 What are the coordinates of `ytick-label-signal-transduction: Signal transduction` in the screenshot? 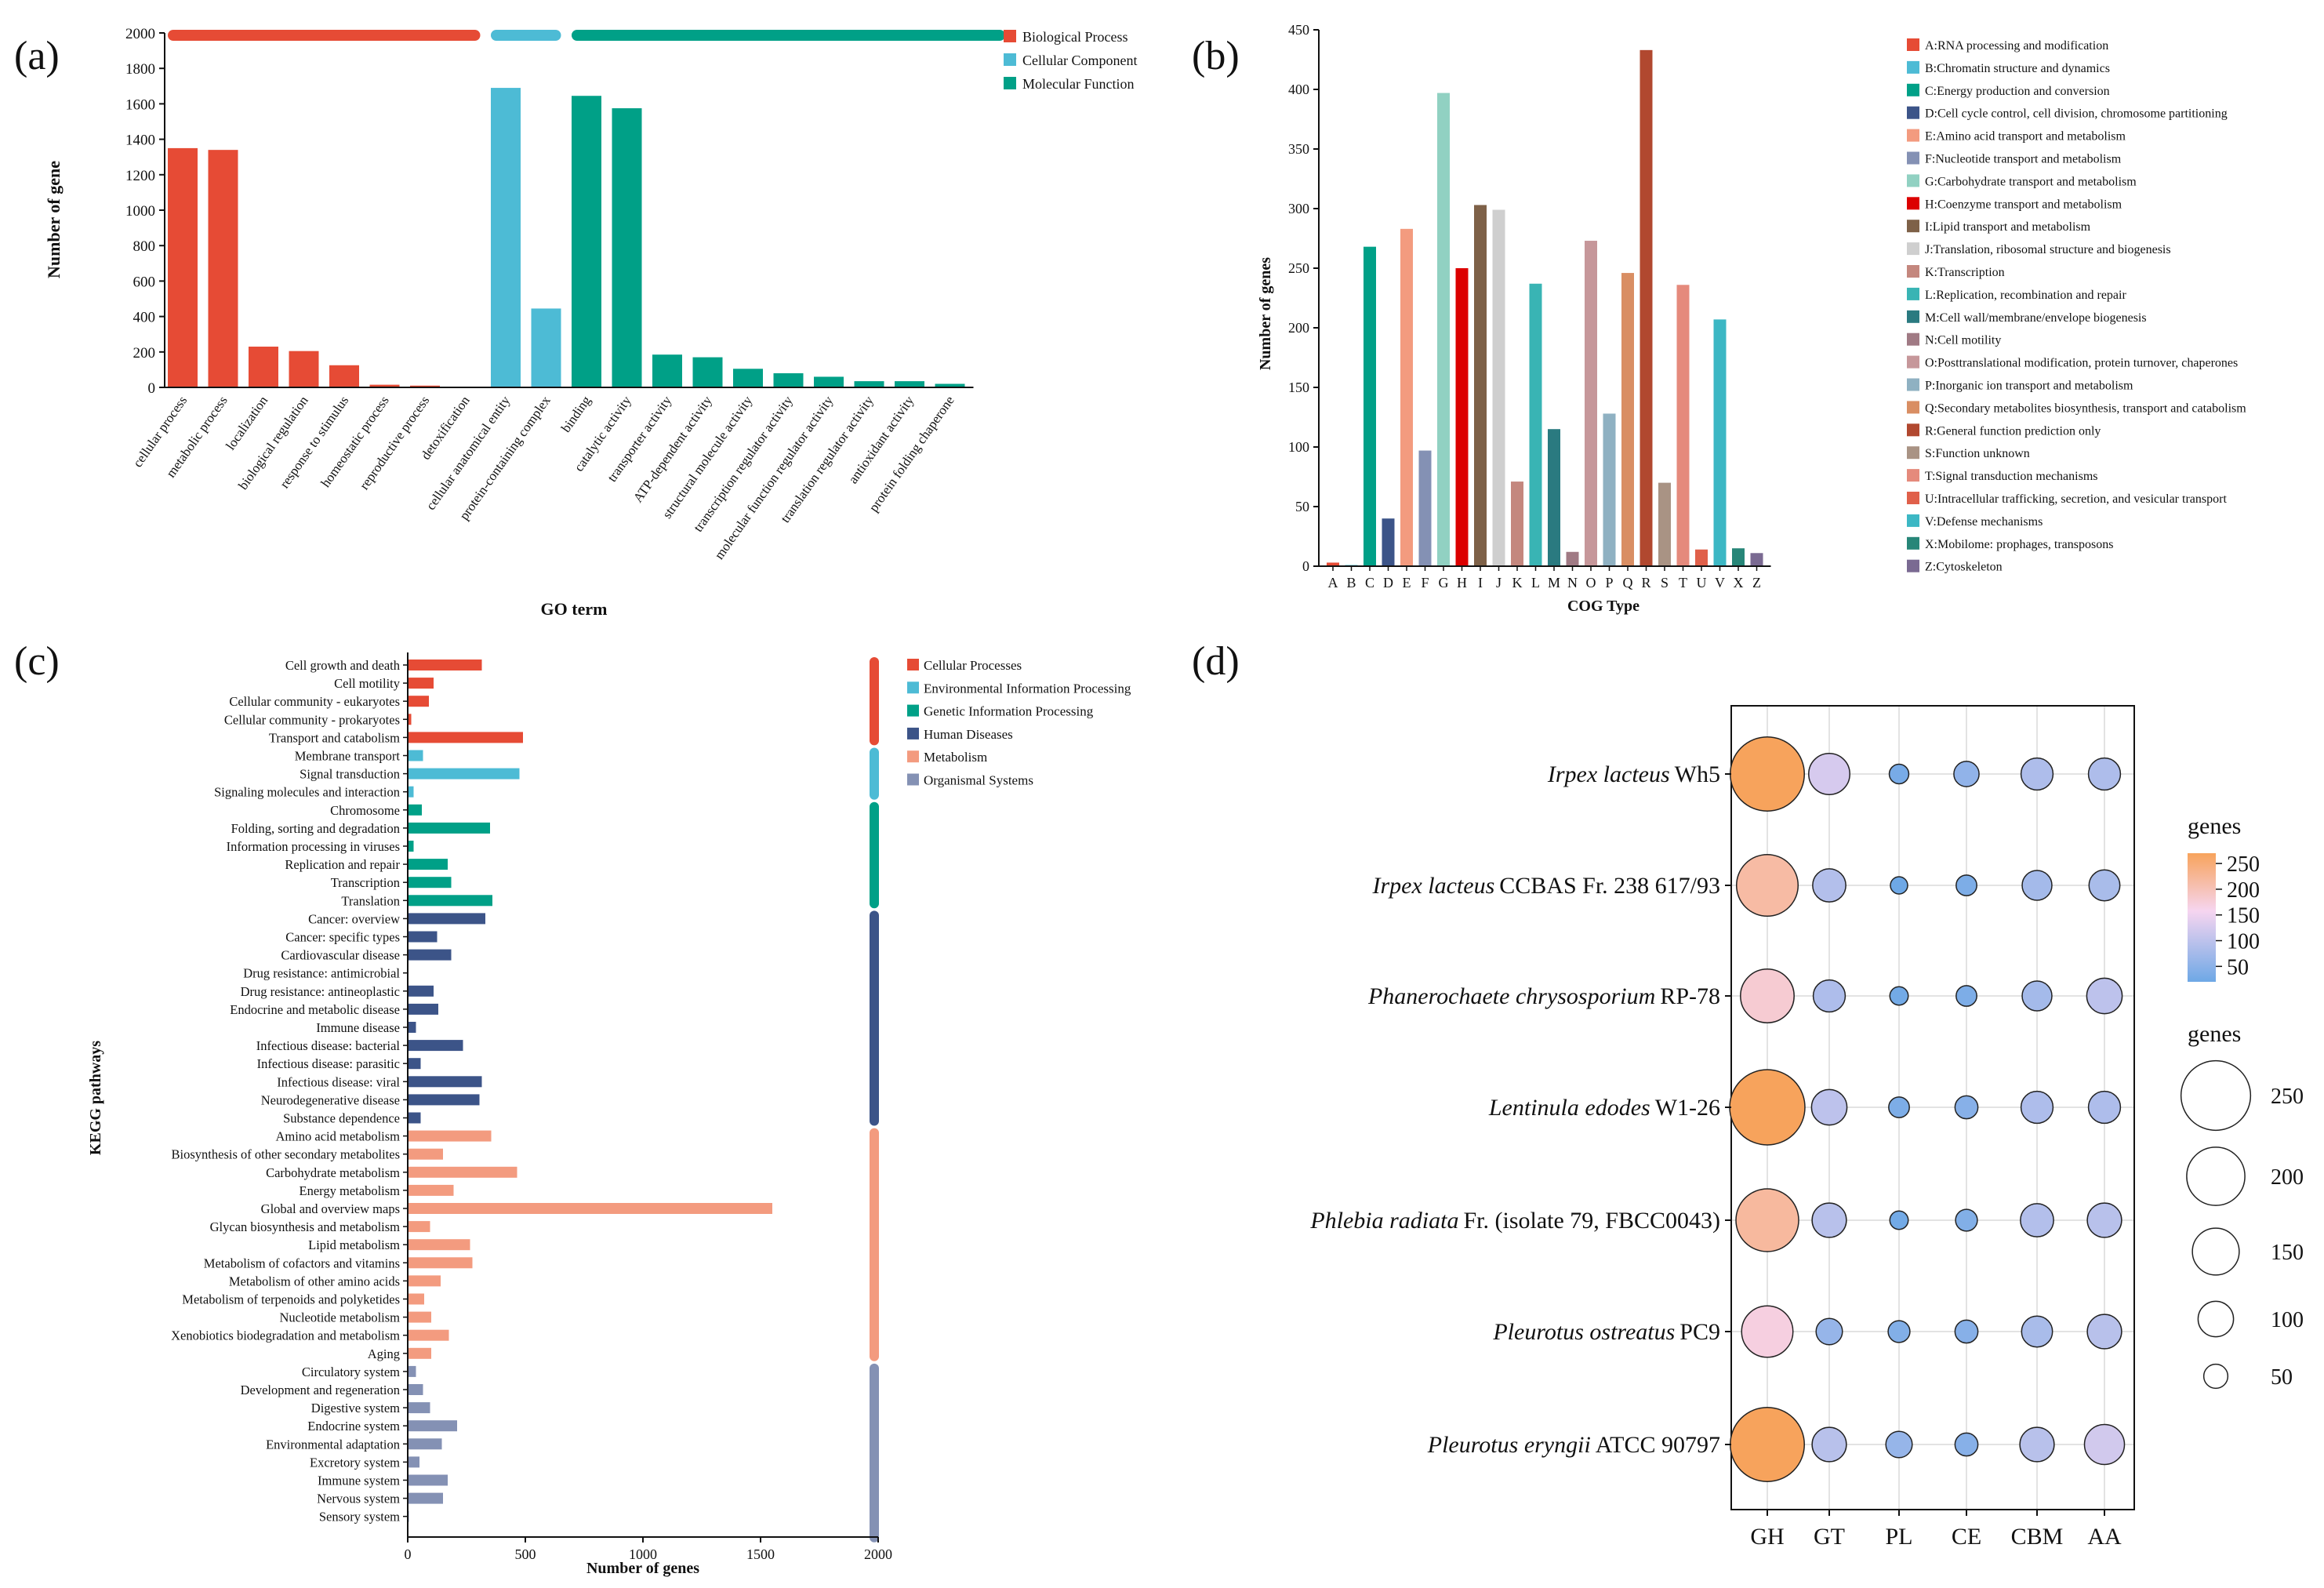 It's located at (350, 774).